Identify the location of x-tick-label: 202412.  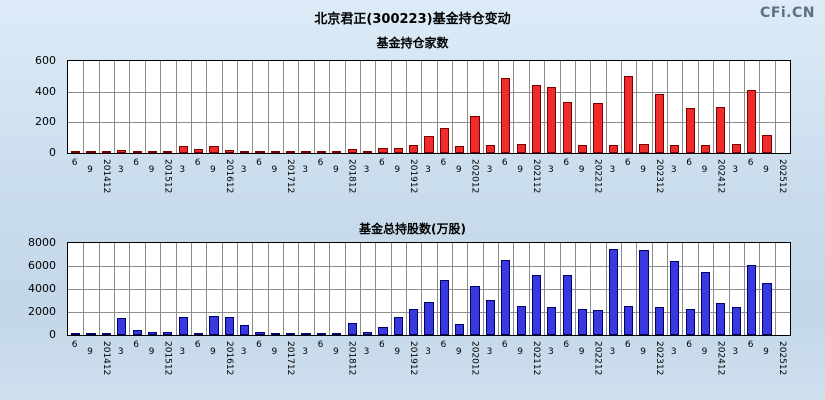
(720, 358).